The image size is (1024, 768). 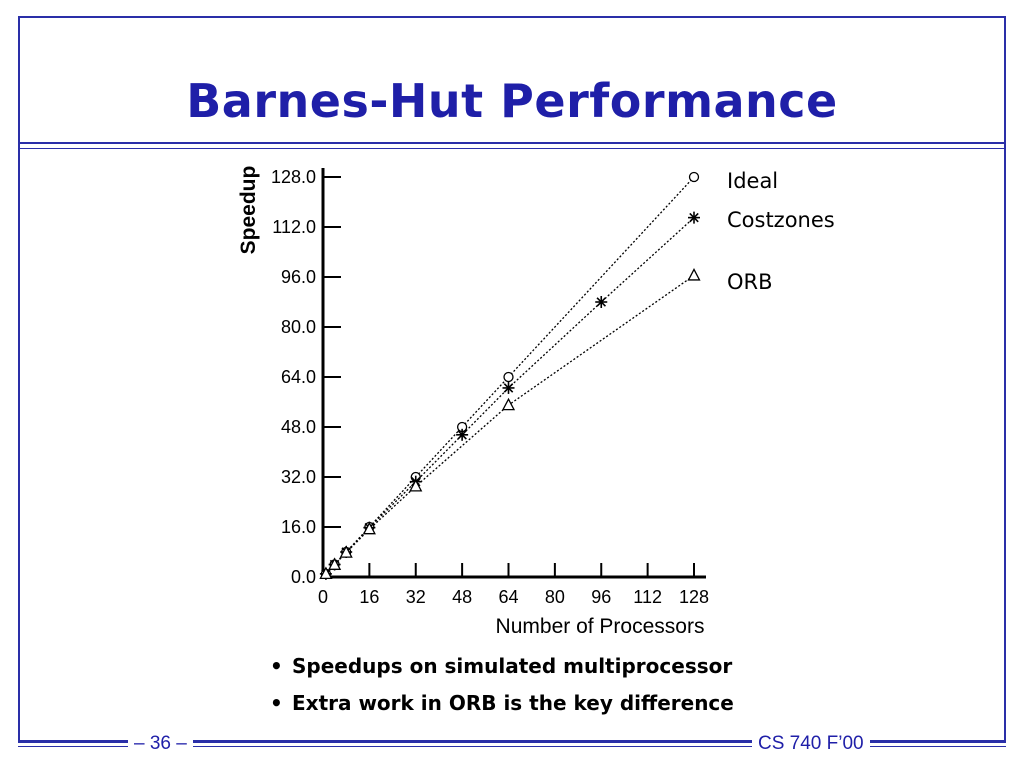 What do you see at coordinates (510, 424) in the screenshot?
I see `series-line` at bounding box center [510, 424].